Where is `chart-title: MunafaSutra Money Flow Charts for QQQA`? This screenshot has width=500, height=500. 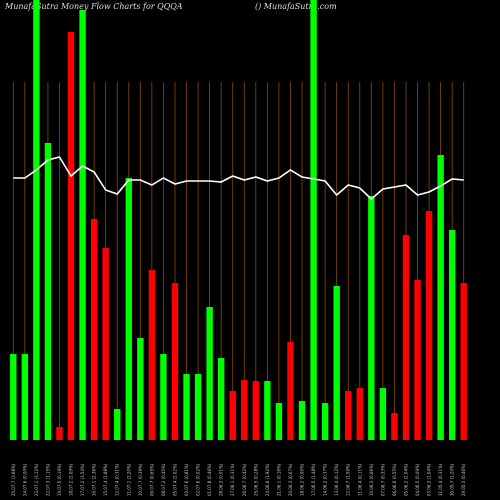
chart-title: MunafaSutra Money Flow Charts for QQQA is located at coordinates (93, 6).